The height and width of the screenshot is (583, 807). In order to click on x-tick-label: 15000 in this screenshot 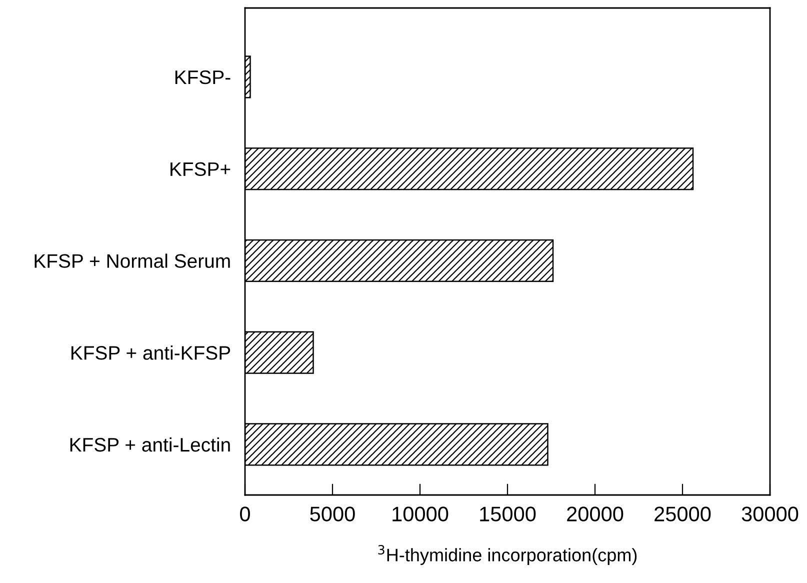, I will do `click(508, 514)`.